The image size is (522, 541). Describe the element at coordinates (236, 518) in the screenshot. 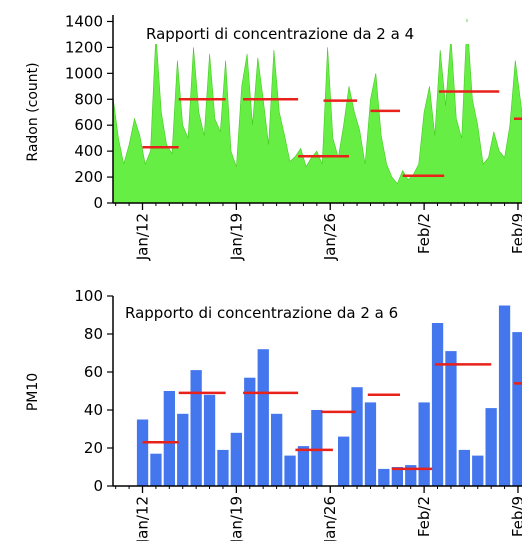

I see `pm10-x-tick-label: Jan/19` at that location.